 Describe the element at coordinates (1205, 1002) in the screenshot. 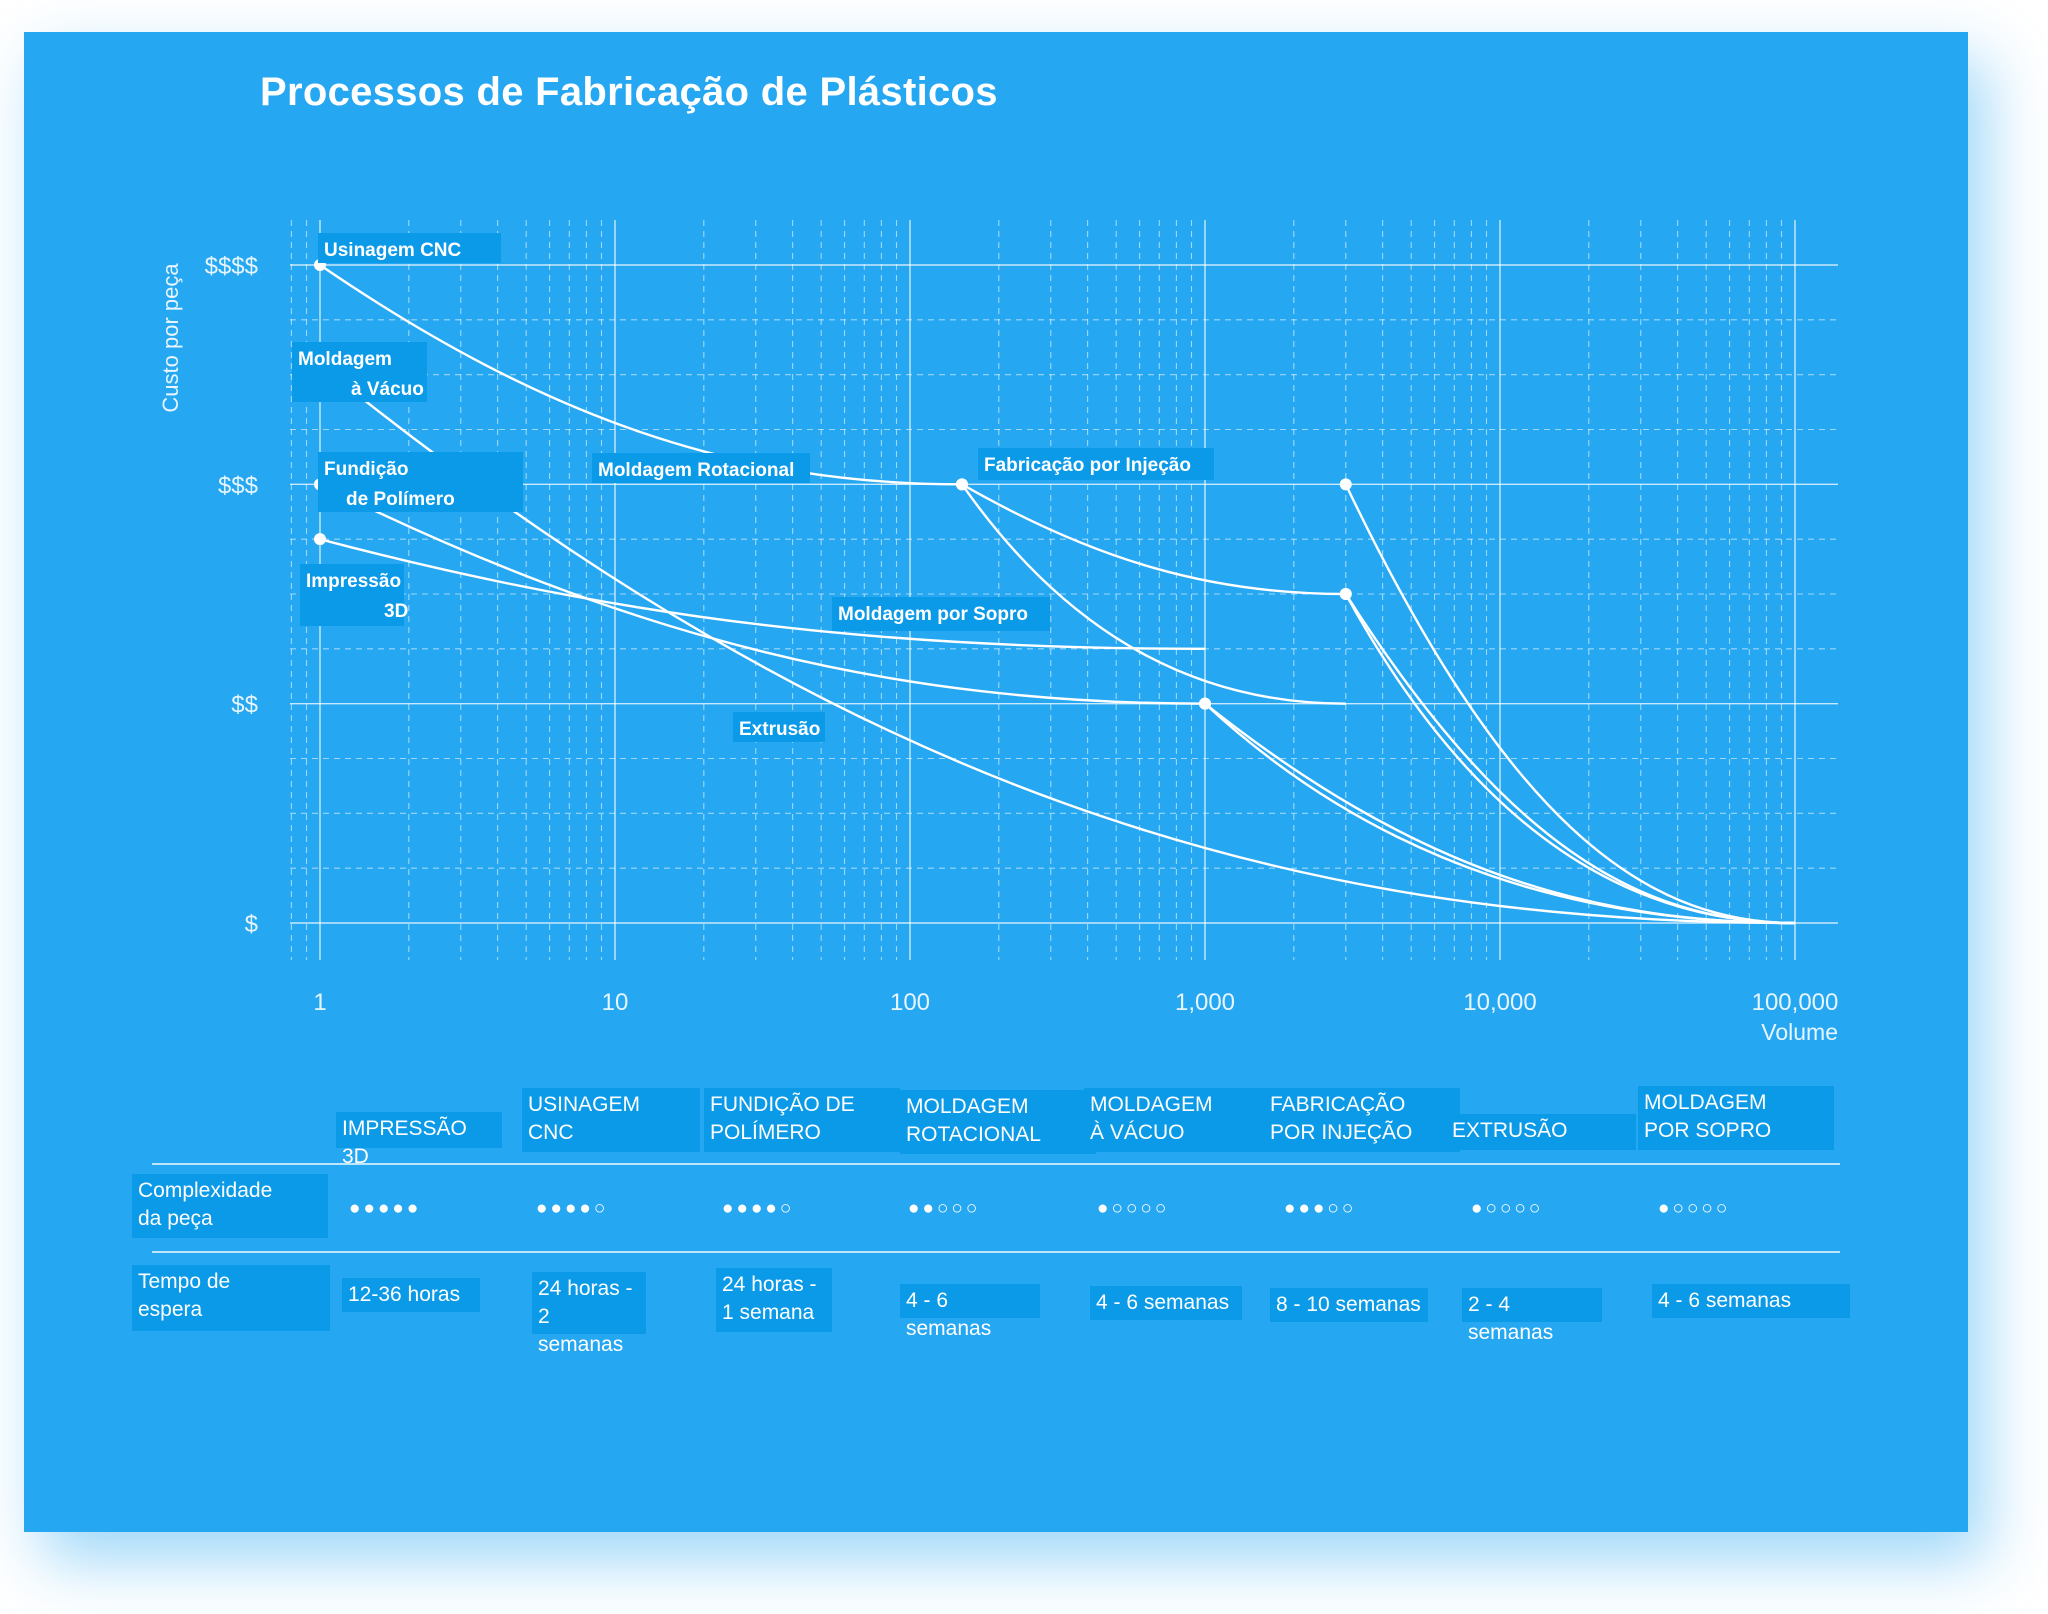

I see `x-tick-label: 1,000` at that location.